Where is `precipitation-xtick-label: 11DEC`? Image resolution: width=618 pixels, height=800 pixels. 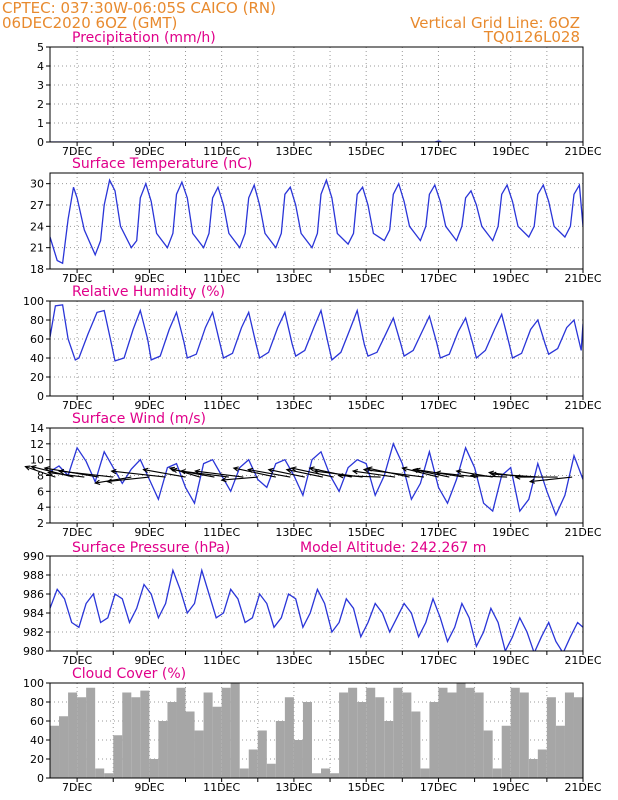
precipitation-xtick-label: 11DEC is located at coordinates (221, 151).